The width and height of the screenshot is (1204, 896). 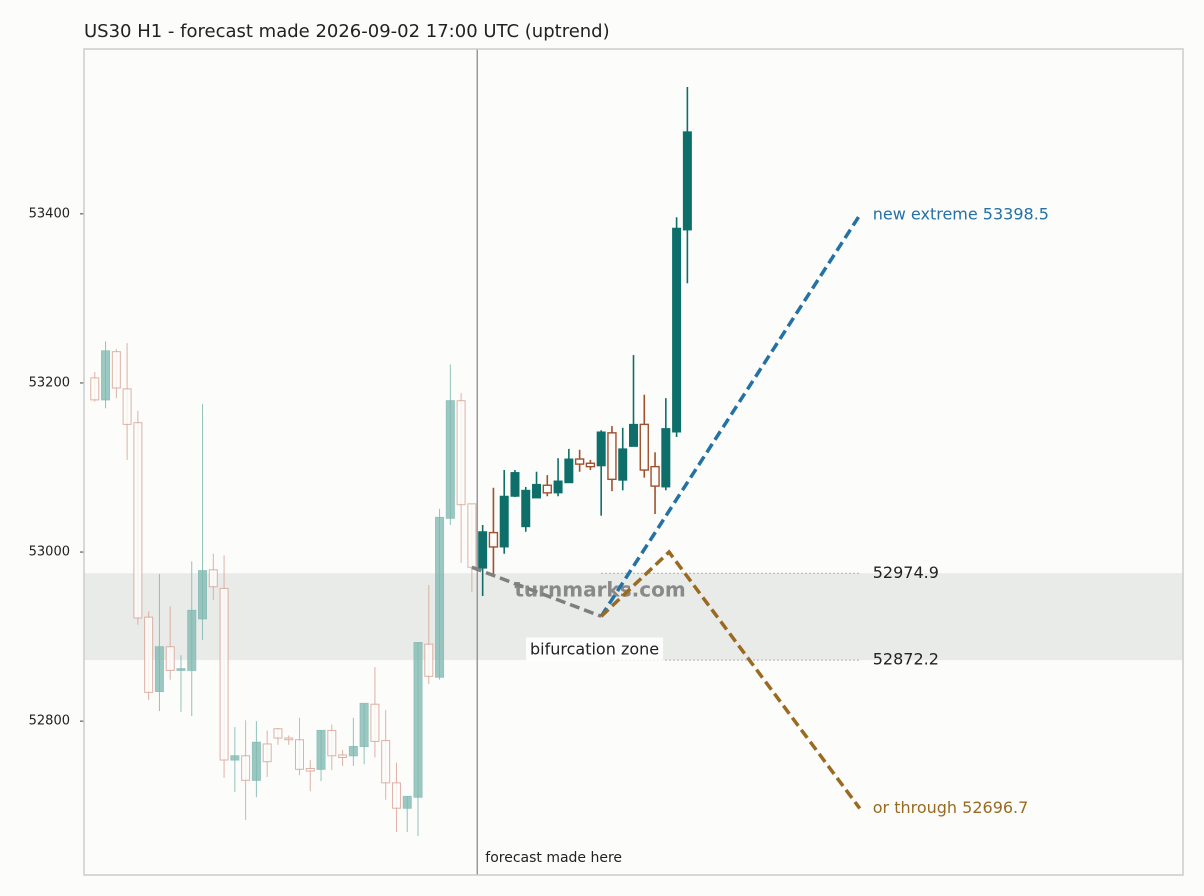 I want to click on y-tick-label: 52800, so click(x=49, y=721).